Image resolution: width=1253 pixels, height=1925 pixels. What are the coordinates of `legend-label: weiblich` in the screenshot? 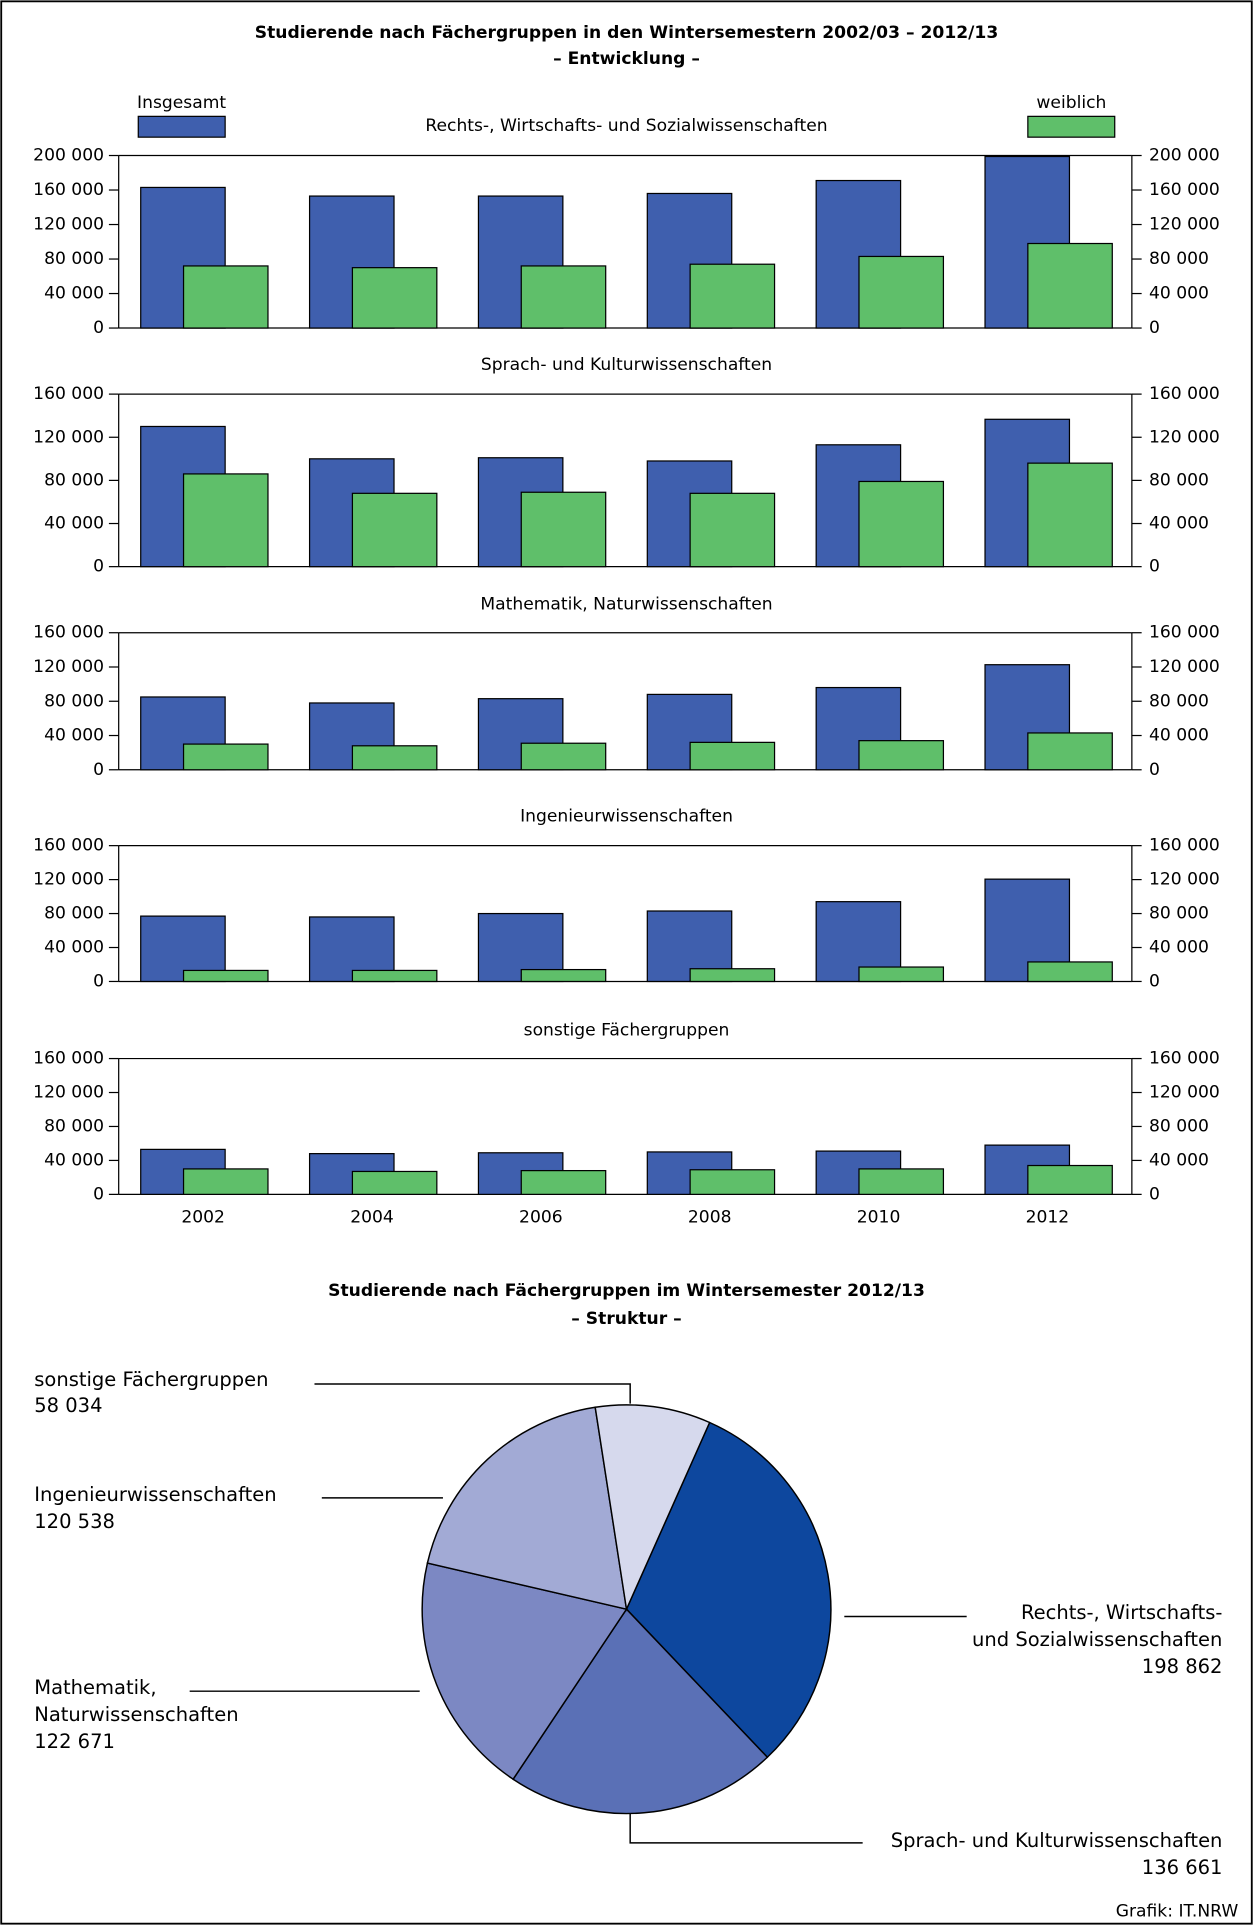 It's located at (1071, 103).